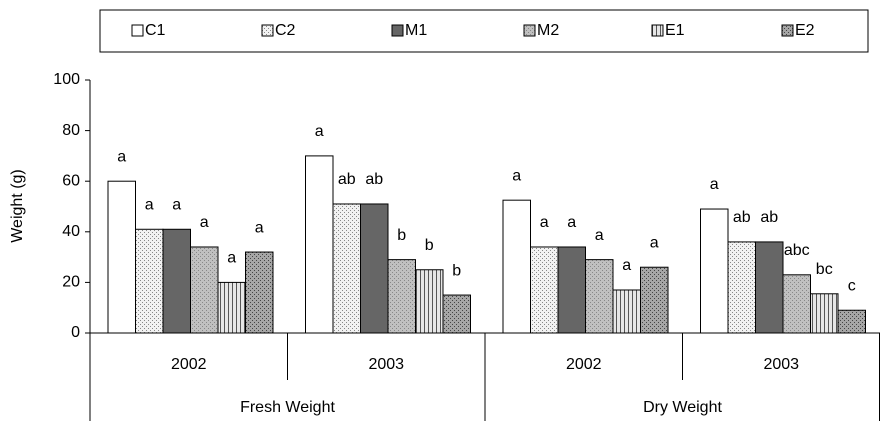  Describe the element at coordinates (75, 332) in the screenshot. I see `y-tick-label: 0` at that location.